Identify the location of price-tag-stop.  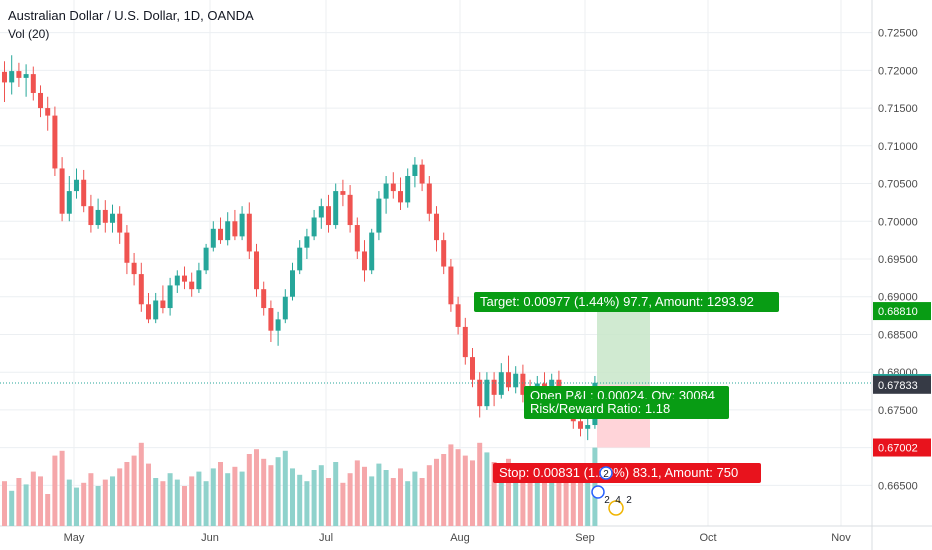
(902, 447).